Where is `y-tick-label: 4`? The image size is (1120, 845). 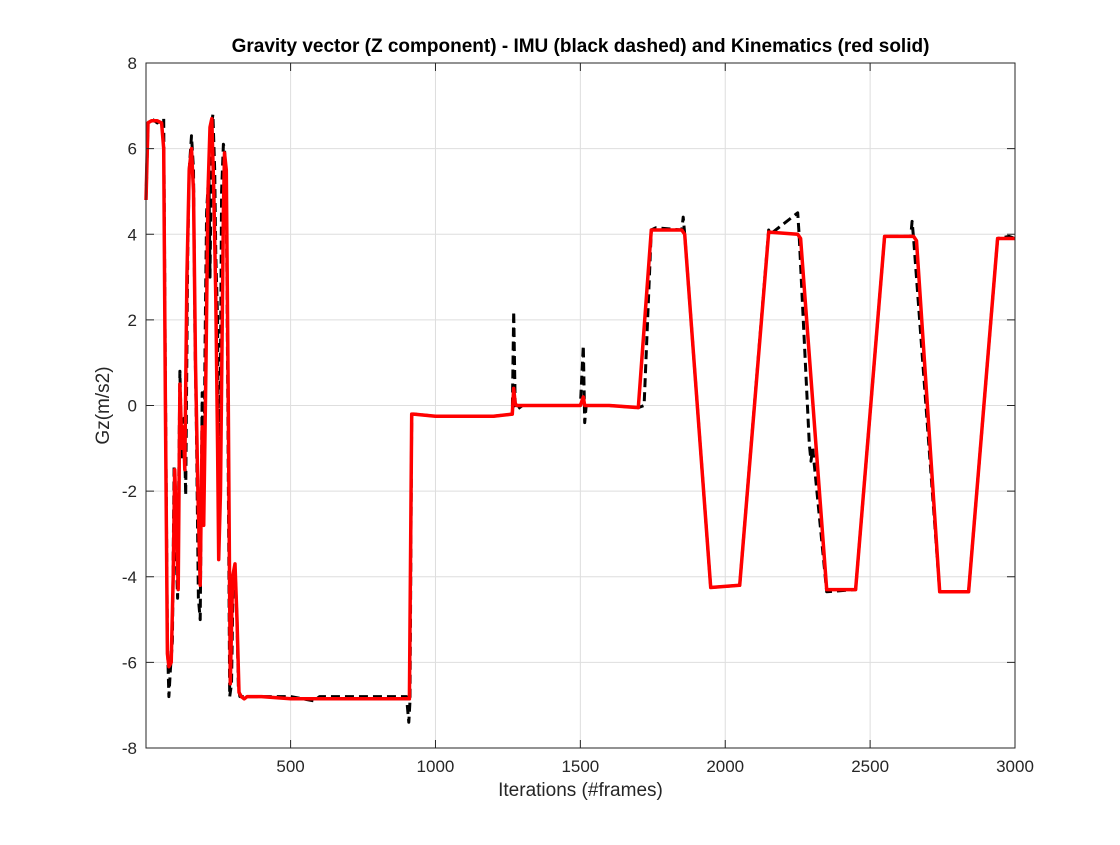
y-tick-label: 4 is located at coordinates (132, 234).